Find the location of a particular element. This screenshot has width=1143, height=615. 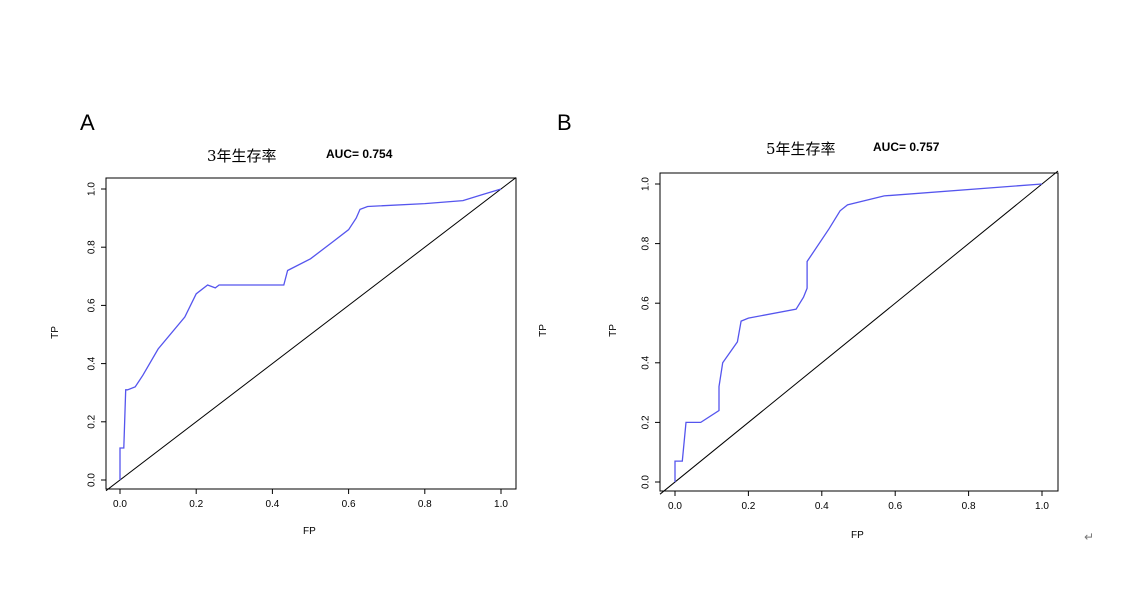

chart-a-xtick-label: 0.6 is located at coordinates (349, 504).